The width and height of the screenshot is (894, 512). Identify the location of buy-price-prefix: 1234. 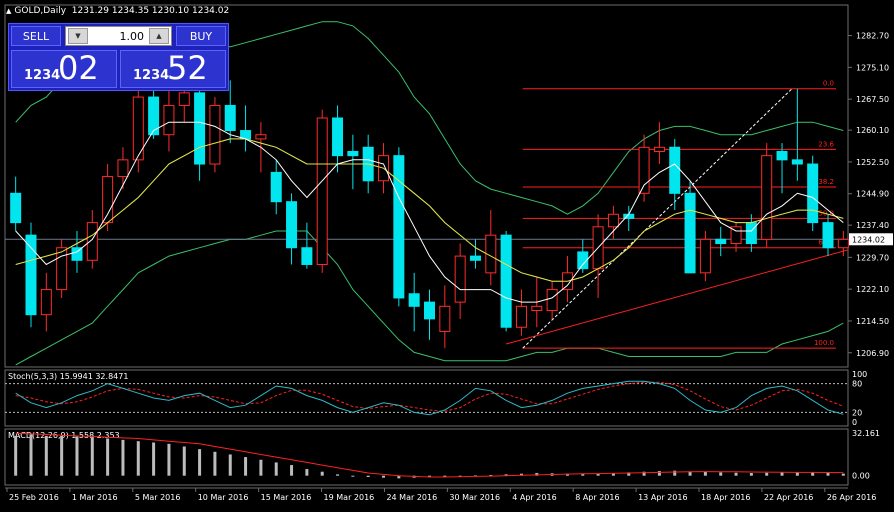
(151, 75).